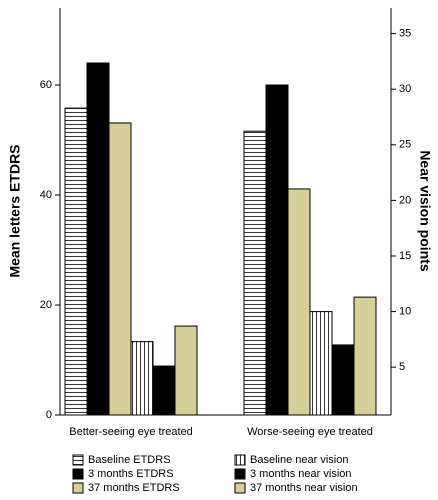 This screenshot has height=500, width=438. What do you see at coordinates (46, 195) in the screenshot?
I see `y-tick-label: 40` at bounding box center [46, 195].